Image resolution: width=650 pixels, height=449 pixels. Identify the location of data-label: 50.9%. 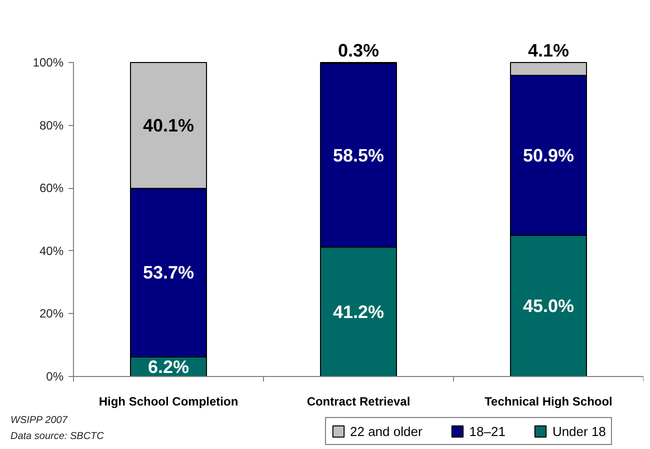
(548, 155).